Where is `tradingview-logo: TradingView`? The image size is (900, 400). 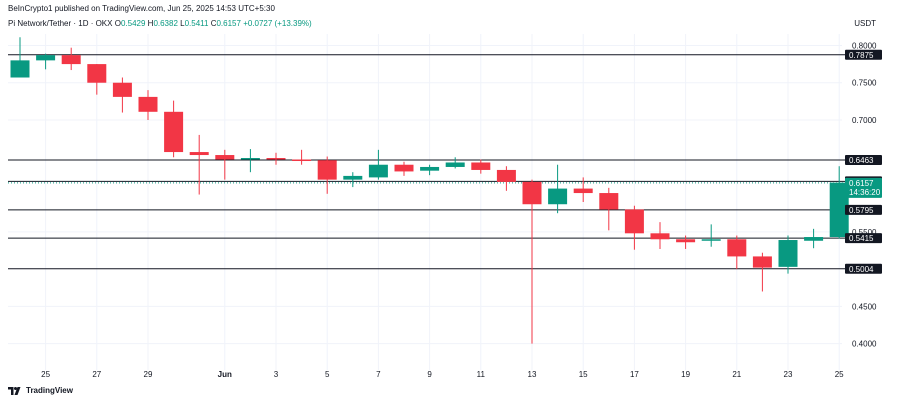
tradingview-logo: TradingView is located at coordinates (40, 390).